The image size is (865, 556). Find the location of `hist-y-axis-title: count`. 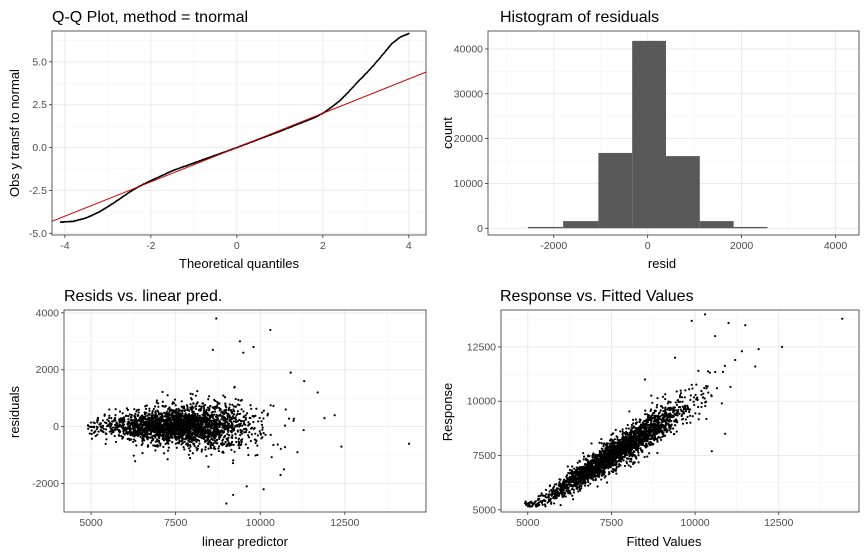

hist-y-axis-title: count is located at coordinates (447, 133).